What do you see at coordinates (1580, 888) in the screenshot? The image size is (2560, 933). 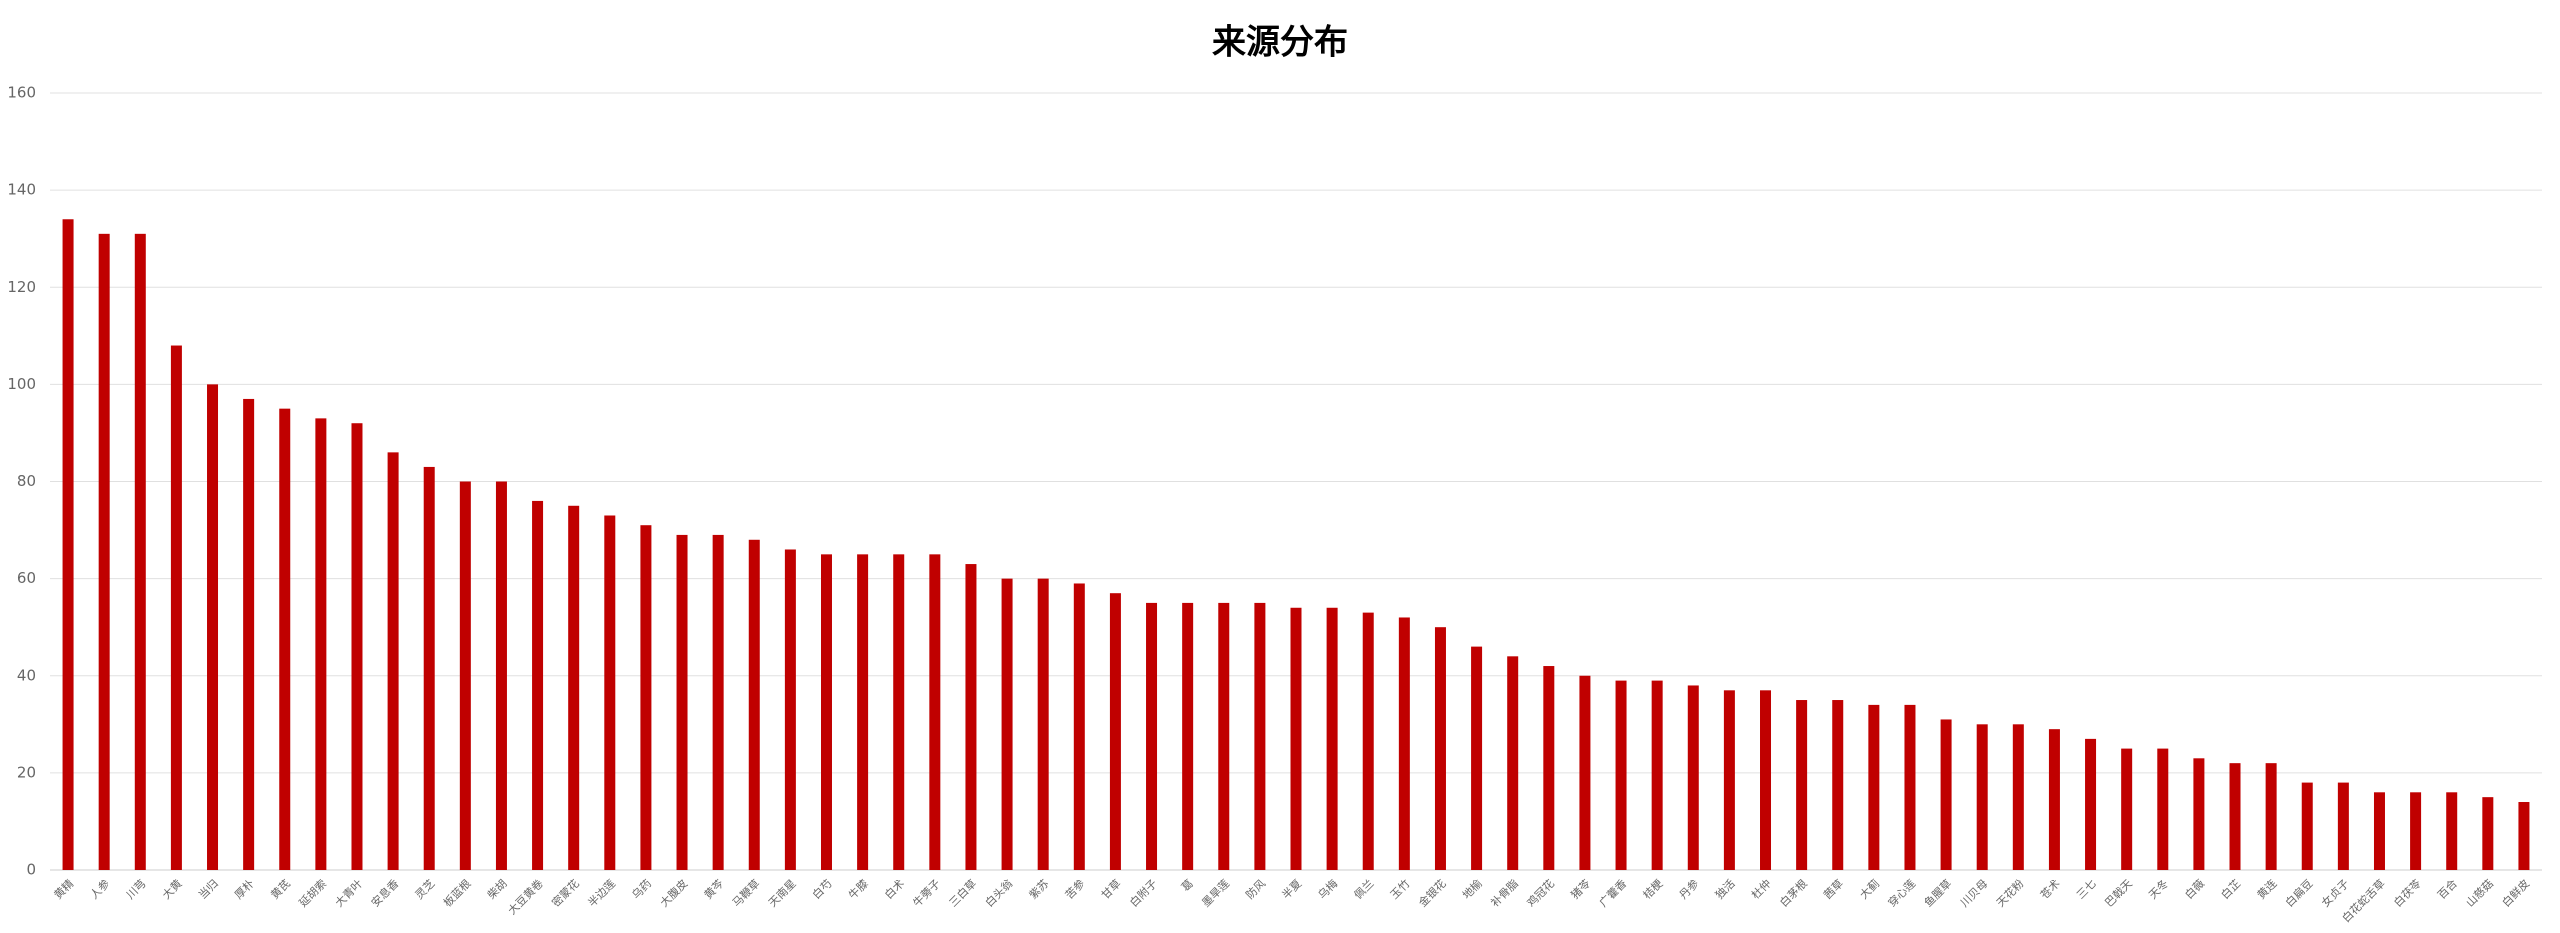 I see `x-tick-label: 猪苓` at bounding box center [1580, 888].